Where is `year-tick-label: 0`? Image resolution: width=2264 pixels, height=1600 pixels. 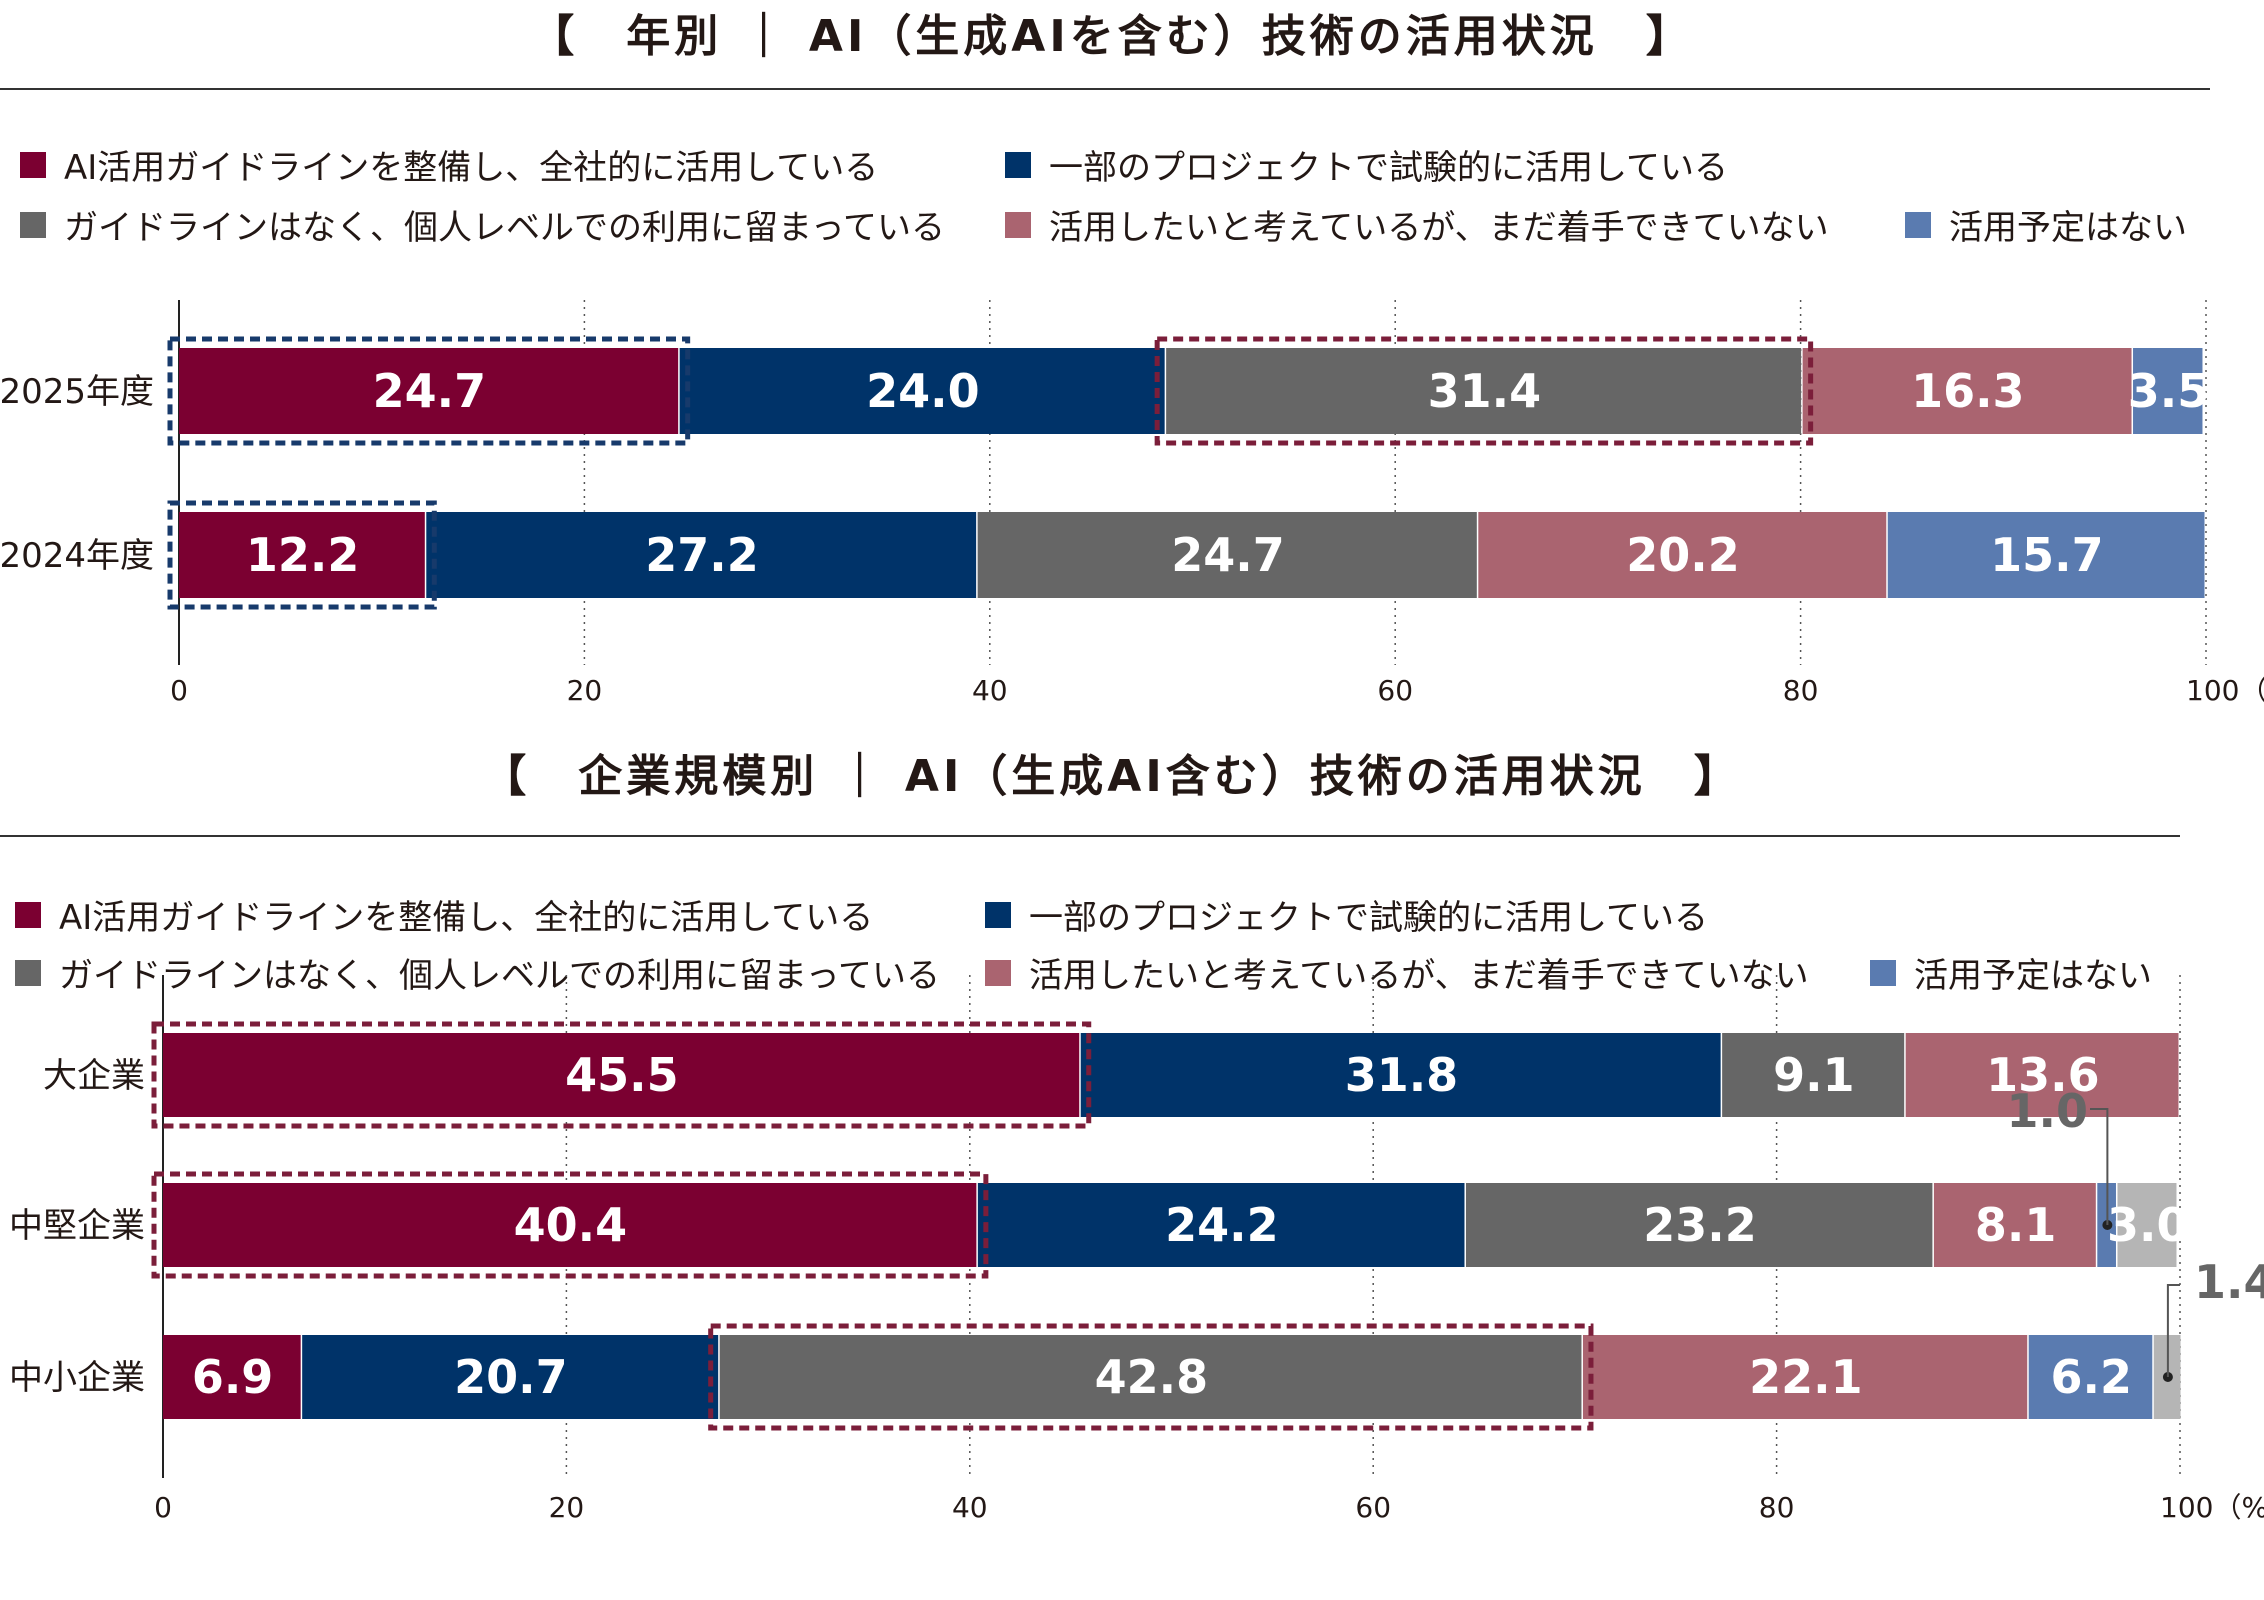
year-tick-label: 0 is located at coordinates (179, 690).